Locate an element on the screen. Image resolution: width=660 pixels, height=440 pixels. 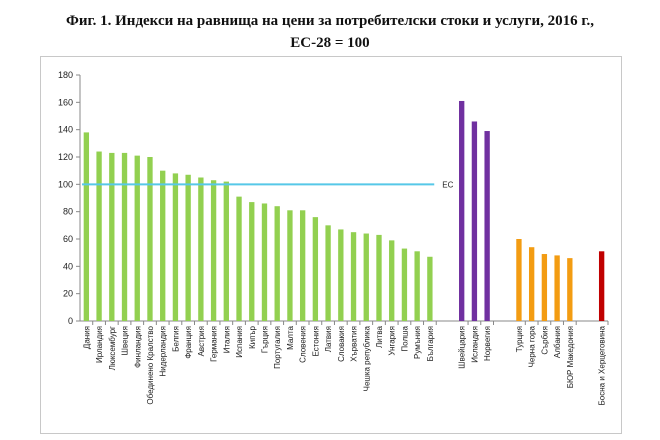
category-label: Швейцария is located at coordinates (462, 347).